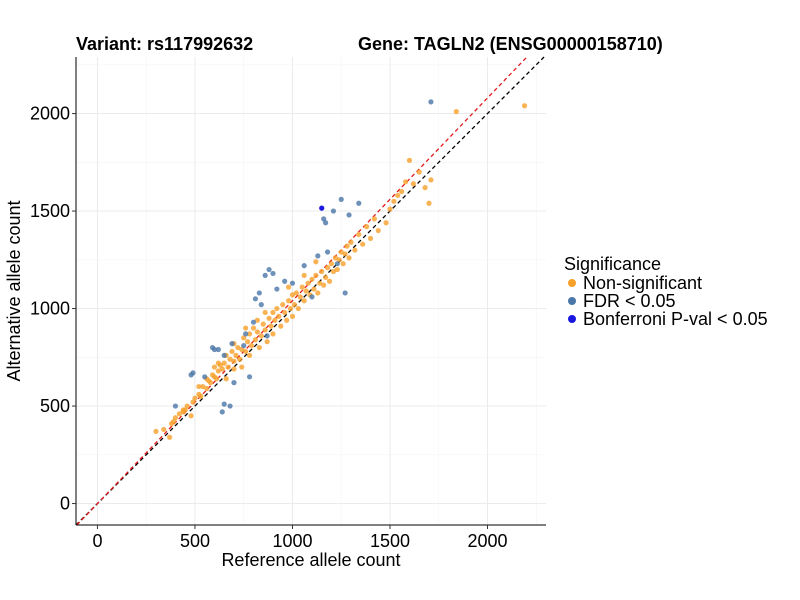  Describe the element at coordinates (164, 44) in the screenshot. I see `chart-title-variant: Variant: rs117992632` at that location.